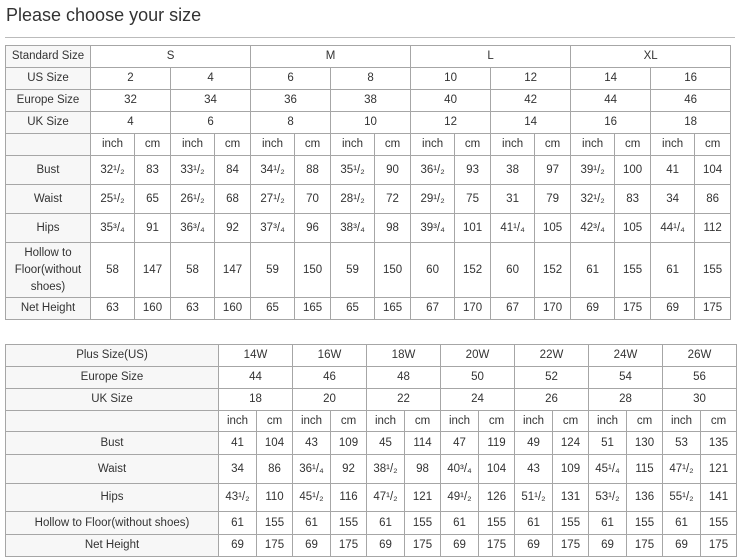 This screenshot has width=740, height=560. Describe the element at coordinates (112, 355) in the screenshot. I see `row-label: Plus Size(US)` at that location.